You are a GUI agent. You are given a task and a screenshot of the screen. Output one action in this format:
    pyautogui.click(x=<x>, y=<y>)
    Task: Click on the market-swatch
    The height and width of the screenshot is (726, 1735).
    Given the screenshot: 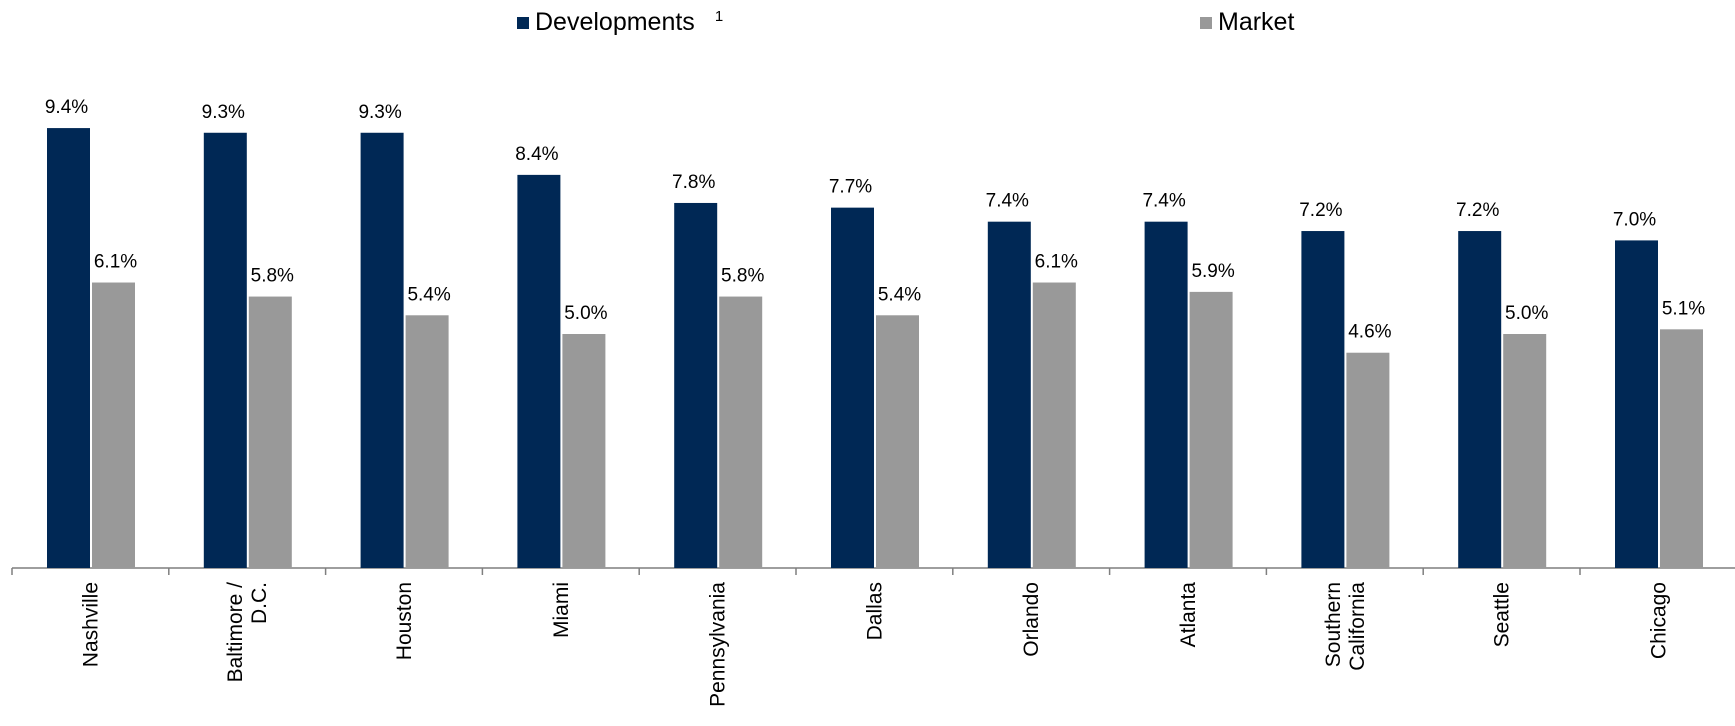 What is the action you would take?
    pyautogui.click(x=1206, y=22)
    